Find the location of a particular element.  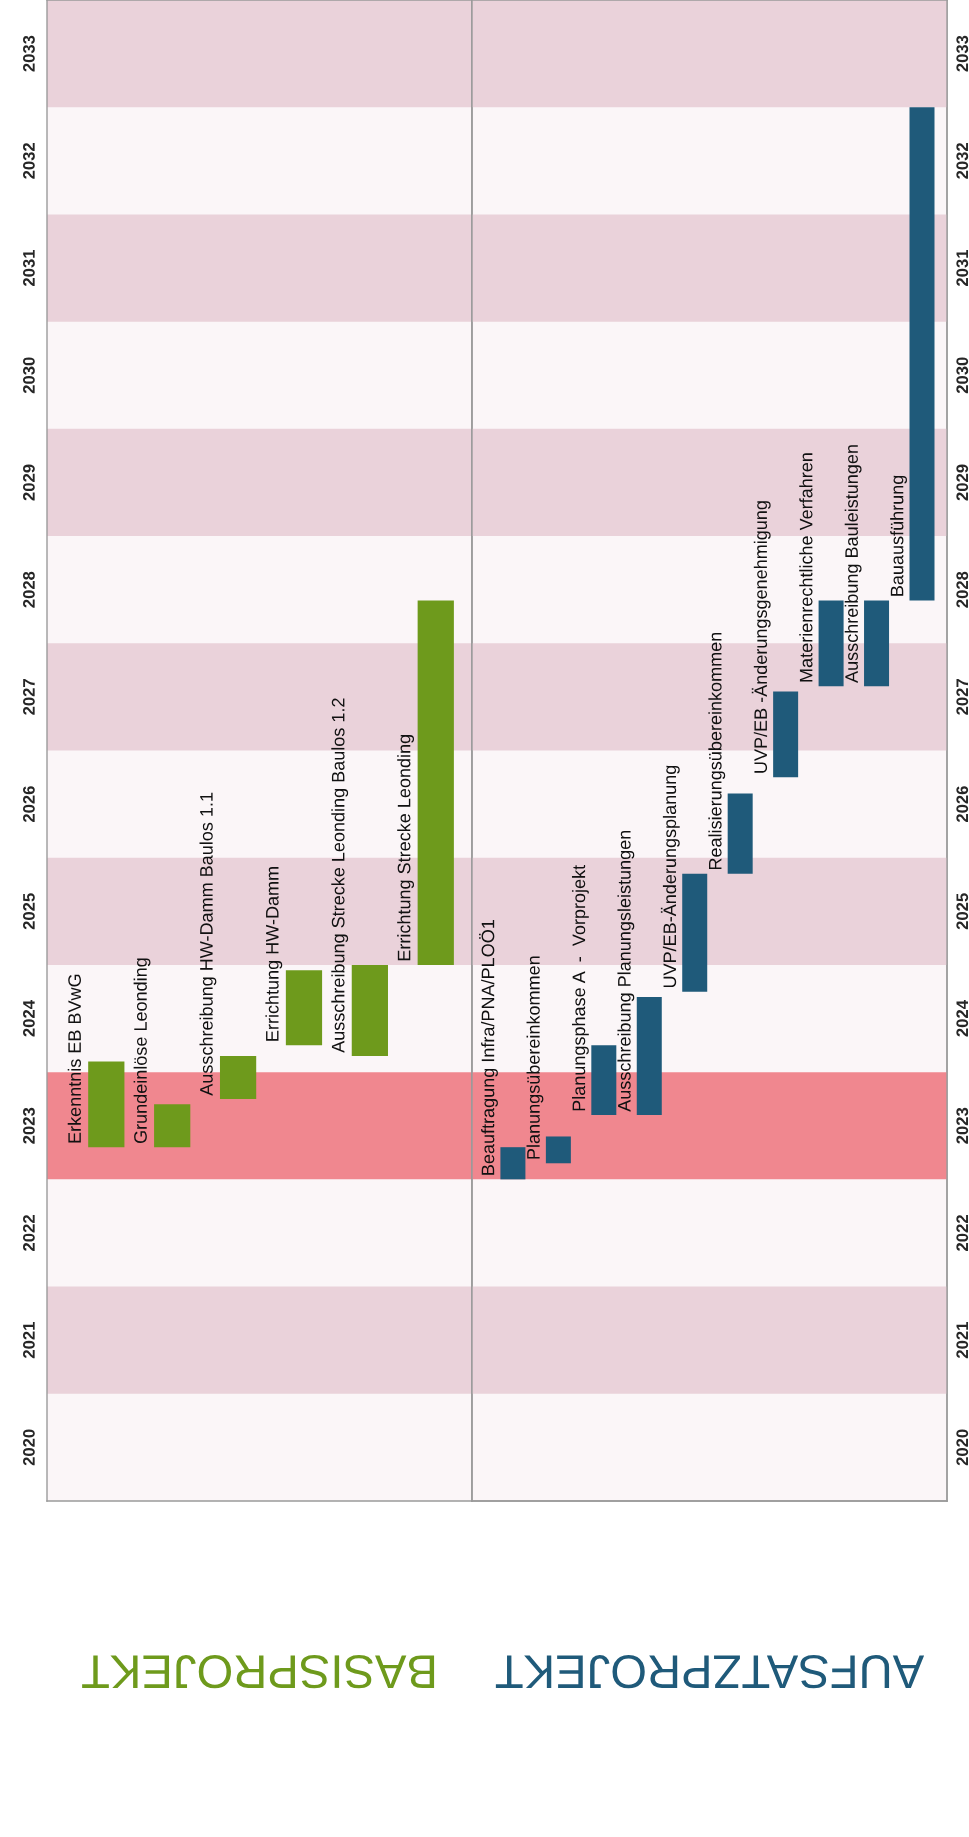

x-tick-label: UVP/EB-Änderungsplanung is located at coordinates (670, 876).